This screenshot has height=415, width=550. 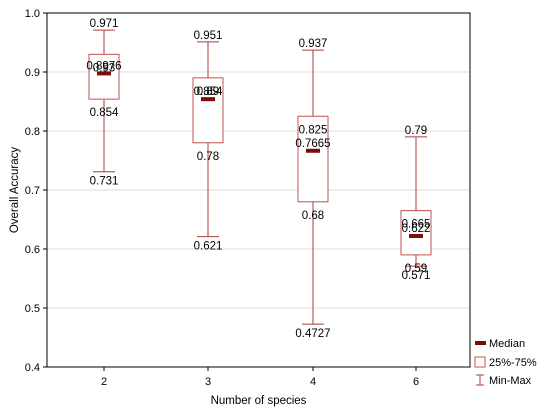 What do you see at coordinates (480, 343) in the screenshot?
I see `legend-median-swatch` at bounding box center [480, 343].